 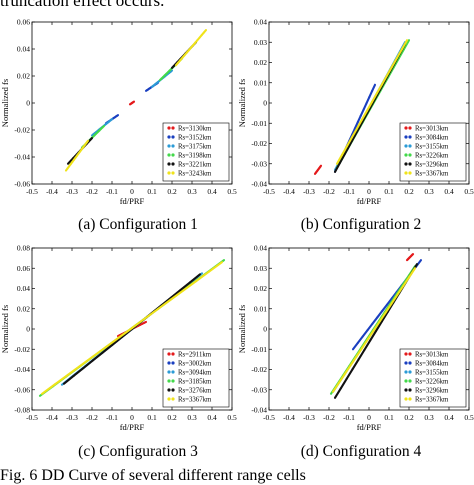 I want to click on y-tick-label: 0.06, so click(x=23, y=22).